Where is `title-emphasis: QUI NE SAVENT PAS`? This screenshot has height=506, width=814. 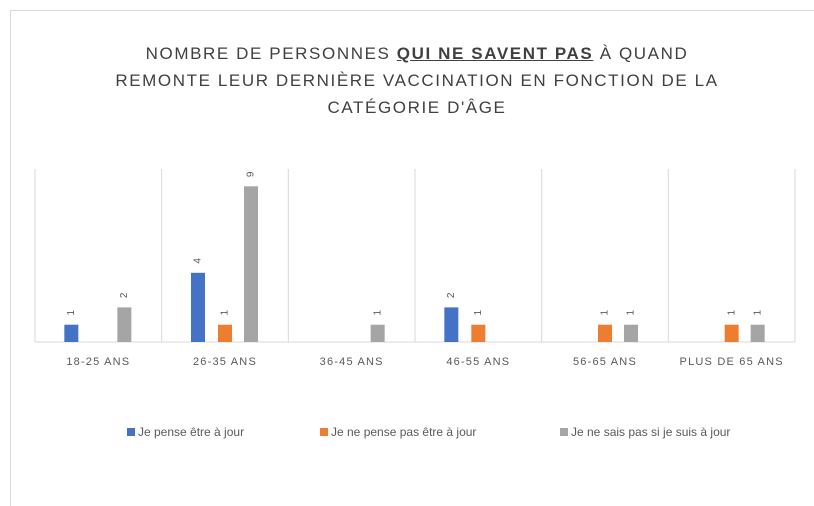
title-emphasis: QUI NE SAVENT PAS is located at coordinates (495, 53).